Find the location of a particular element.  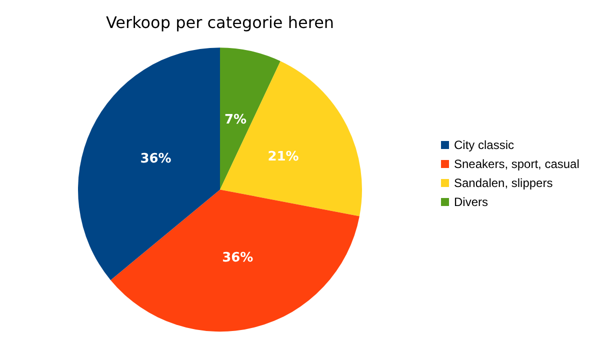

data-label: 7% is located at coordinates (235, 120).